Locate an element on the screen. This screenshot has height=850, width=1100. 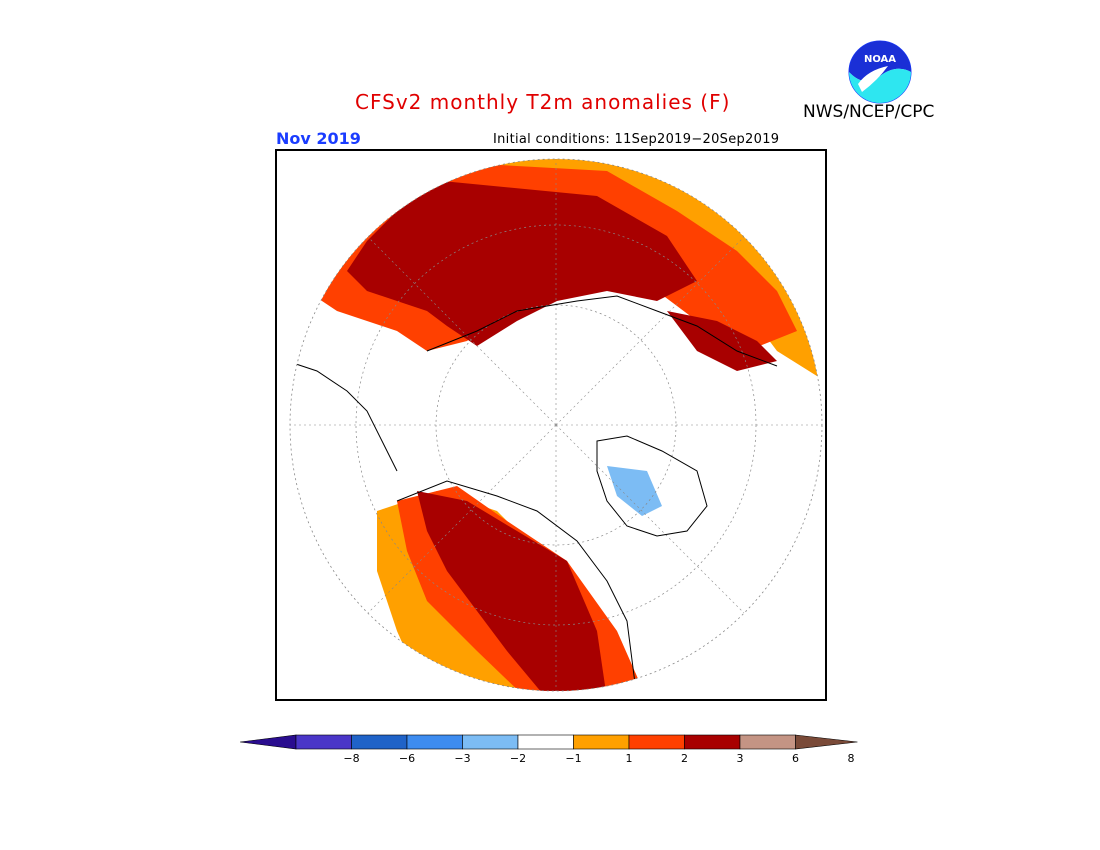
chart-title: CFSv2 monthly T2m anomalies (F) is located at coordinates (543, 102).